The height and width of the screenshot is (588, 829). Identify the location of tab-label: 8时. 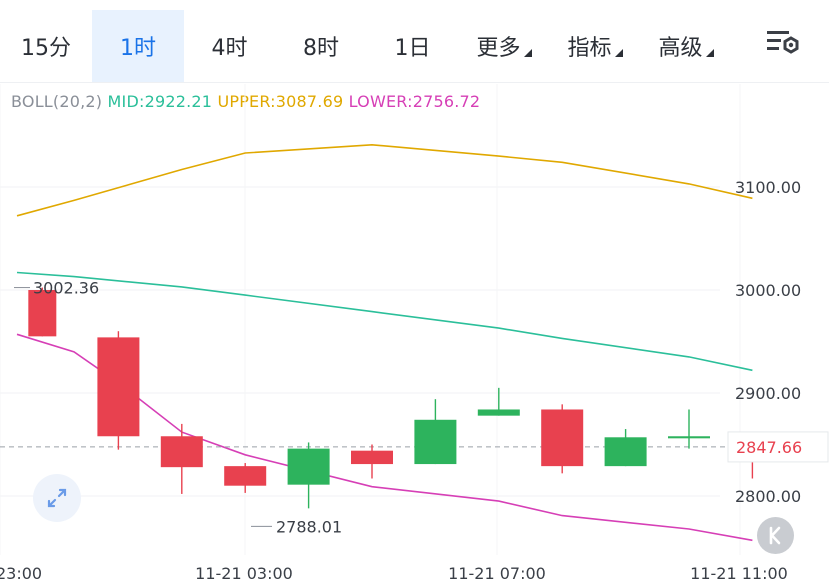
(321, 48).